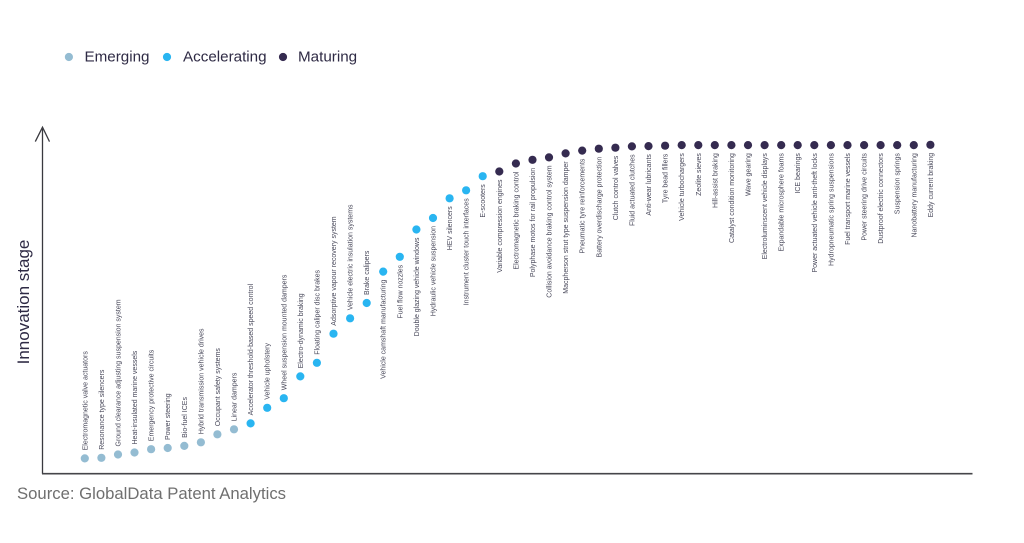 The width and height of the screenshot is (1024, 543). What do you see at coordinates (367, 272) in the screenshot?
I see `svg-text: Brake calipers` at bounding box center [367, 272].